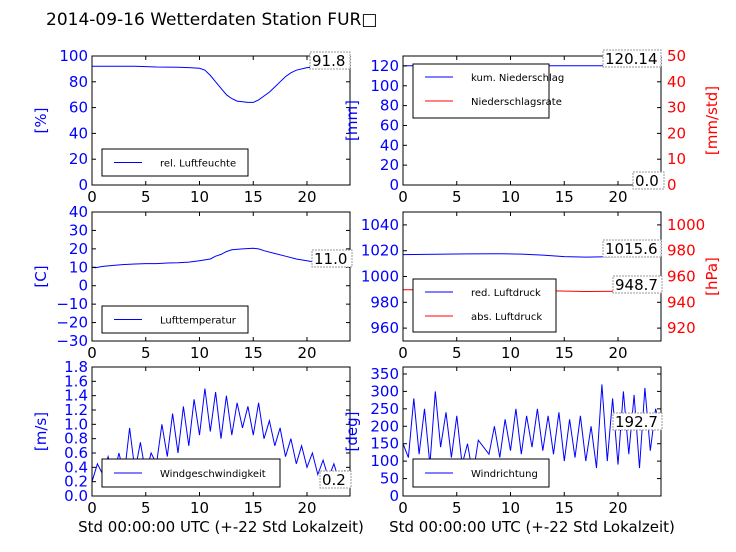  Describe the element at coordinates (384, 328) in the screenshot. I see `y-tick-label: 960` at that location.